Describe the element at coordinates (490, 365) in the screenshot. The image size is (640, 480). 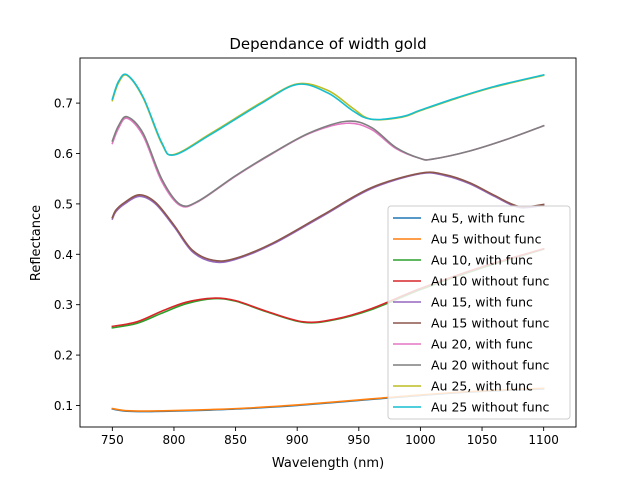
I see `legend-entry-label: Au 20 without func` at that location.